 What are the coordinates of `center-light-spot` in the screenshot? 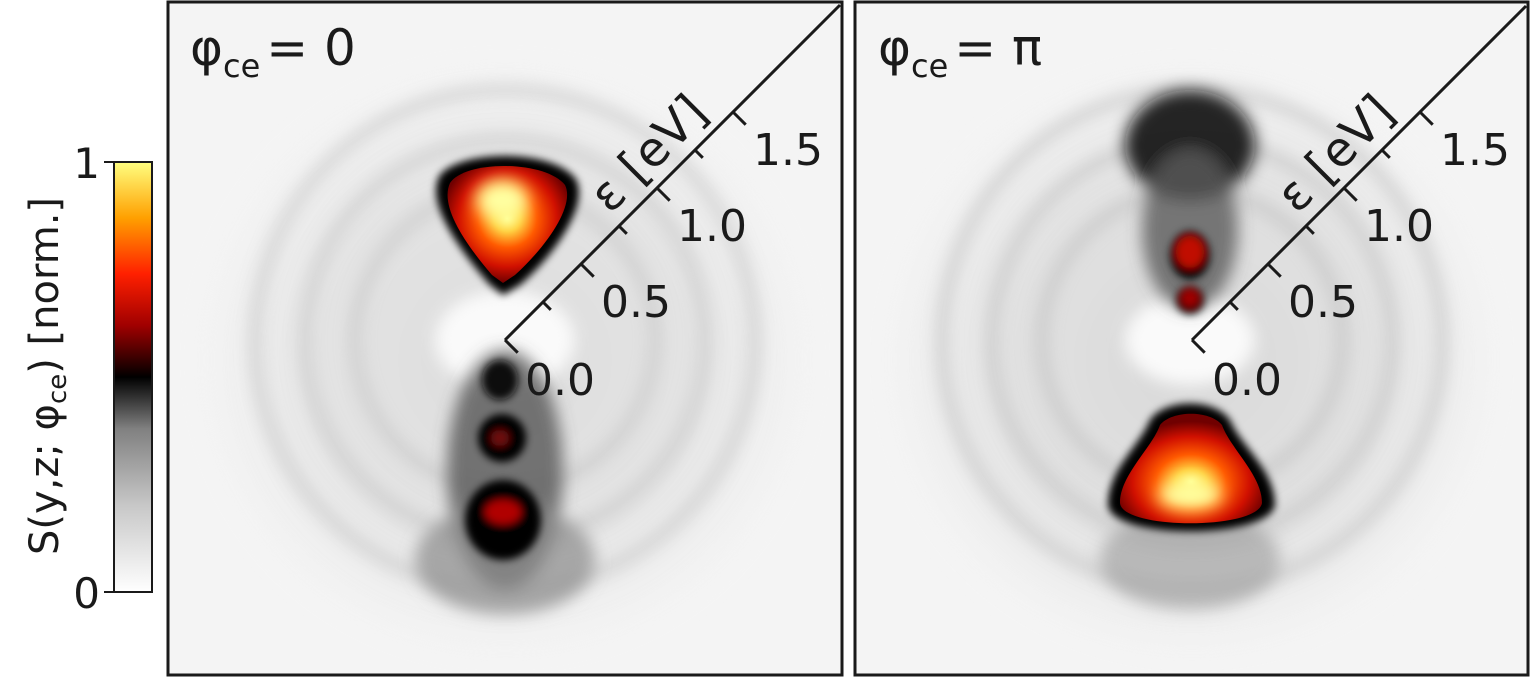 It's located at (1190, 340).